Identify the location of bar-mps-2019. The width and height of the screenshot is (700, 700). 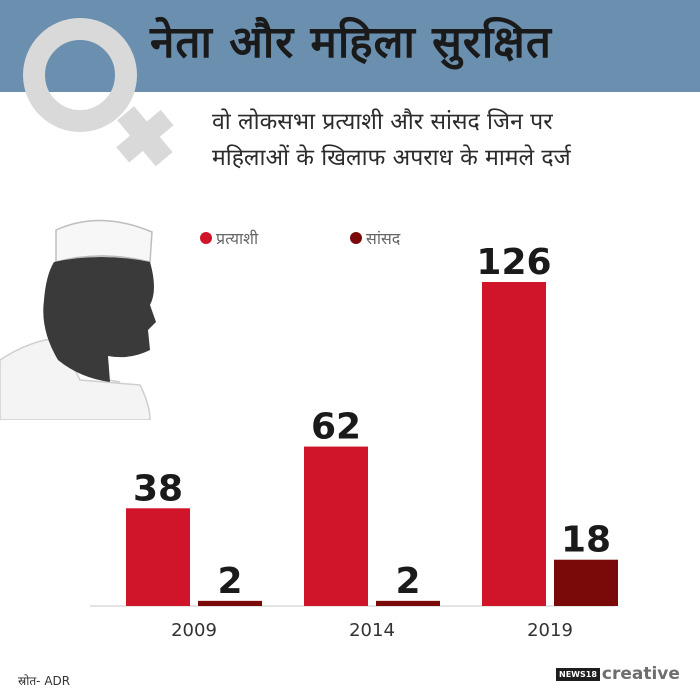
(586, 582).